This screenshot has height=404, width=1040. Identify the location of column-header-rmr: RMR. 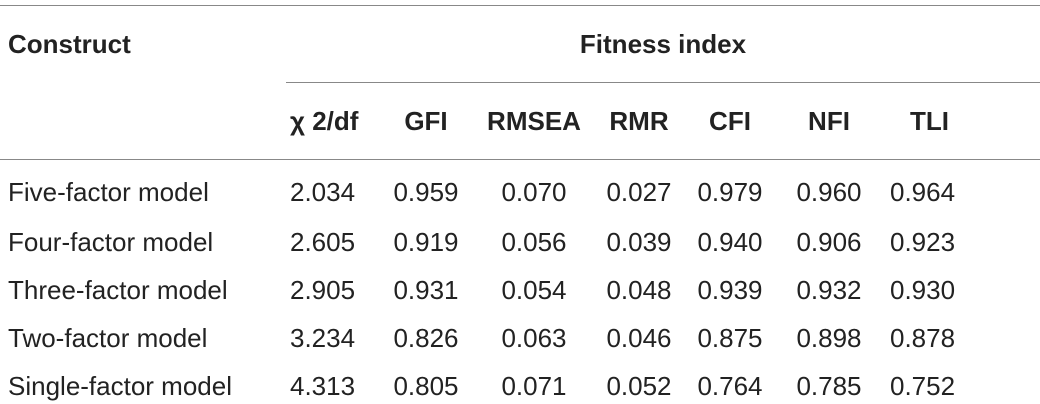
(639, 121).